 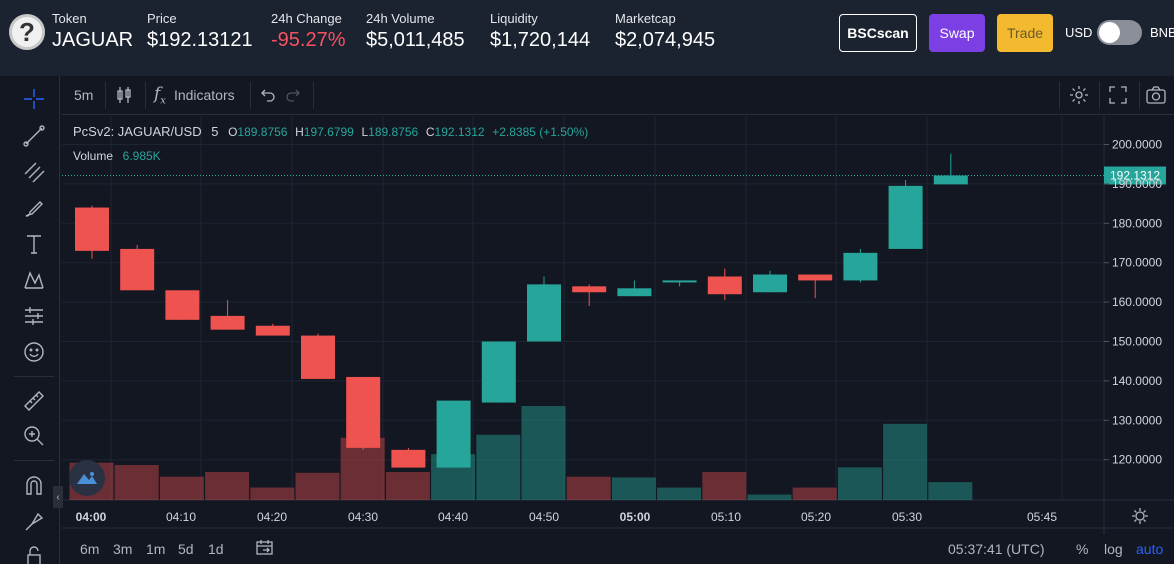 I want to click on gear-ring, so click(x=1140, y=516).